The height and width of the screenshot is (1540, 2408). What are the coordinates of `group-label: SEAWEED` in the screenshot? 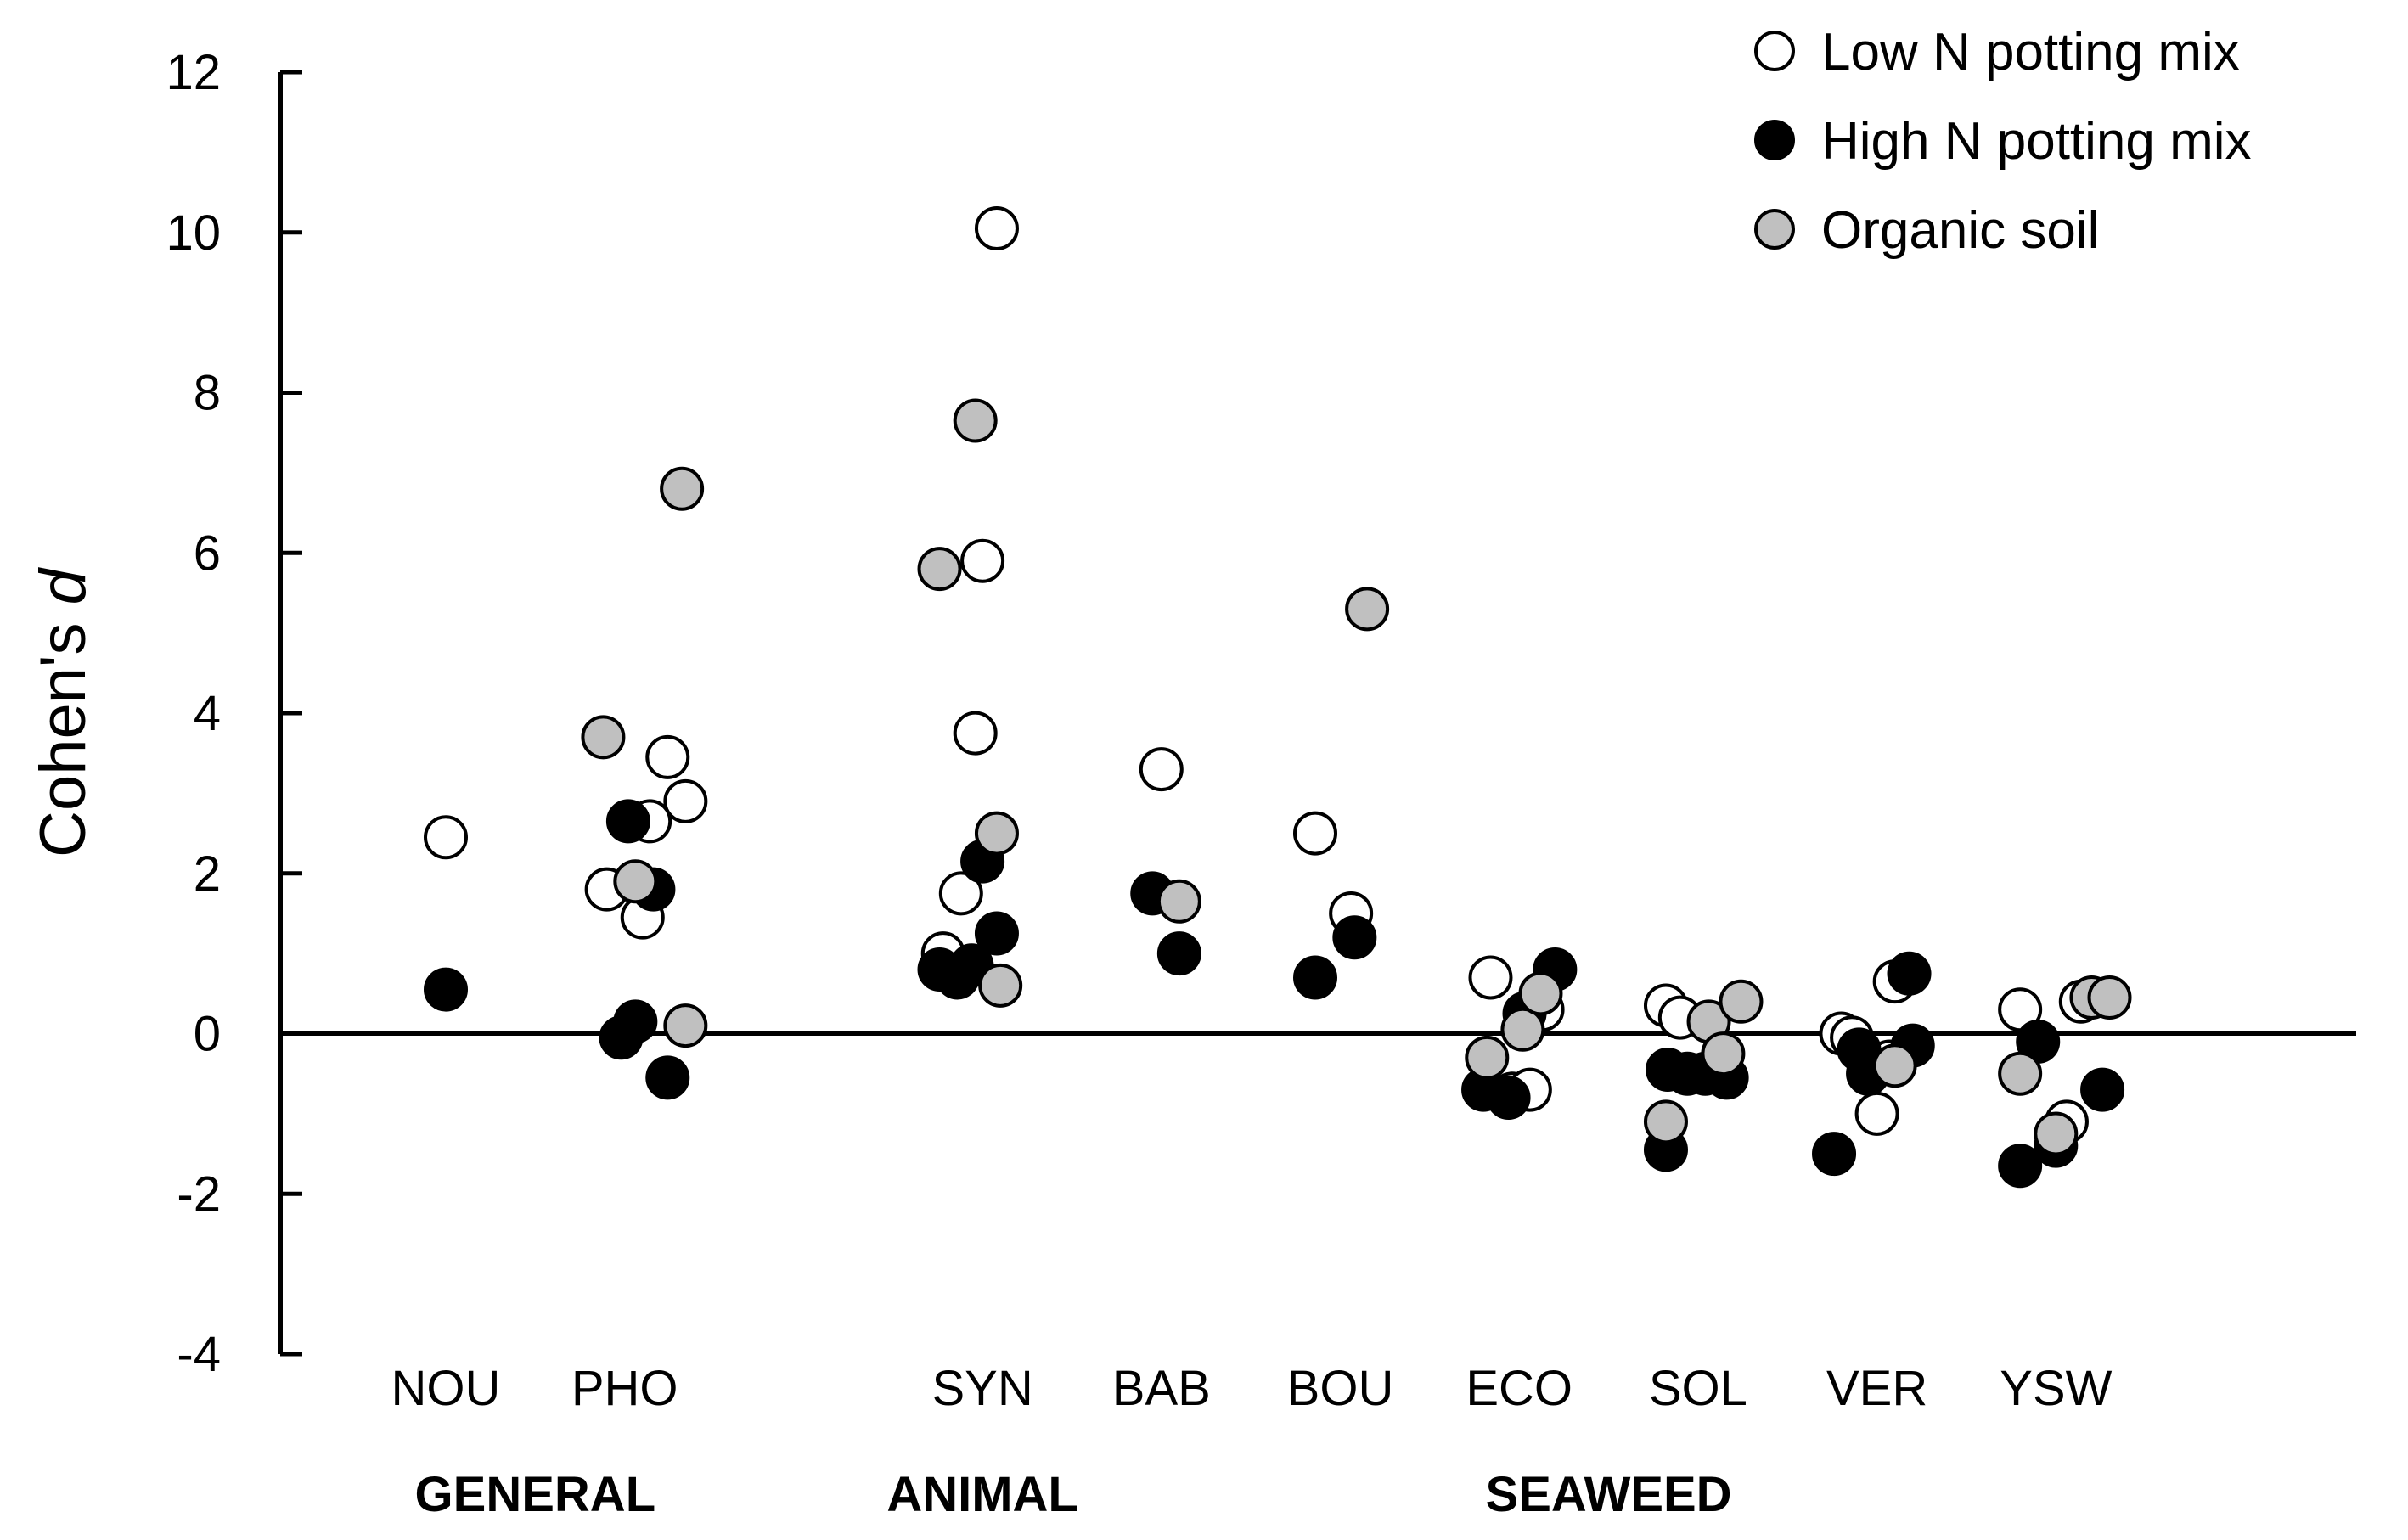 It's located at (1609, 1494).